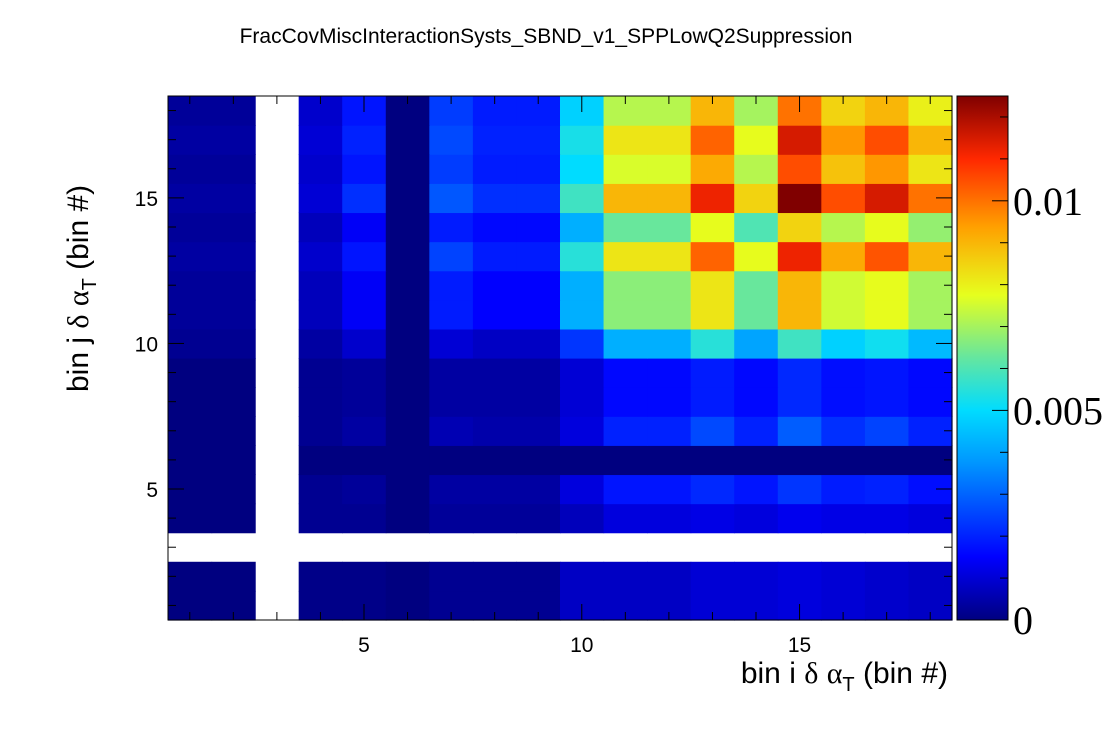 Image resolution: width=1120 pixels, height=740 pixels. What do you see at coordinates (78, 321) in the screenshot?
I see `y-axis-label-delta: δ` at bounding box center [78, 321].